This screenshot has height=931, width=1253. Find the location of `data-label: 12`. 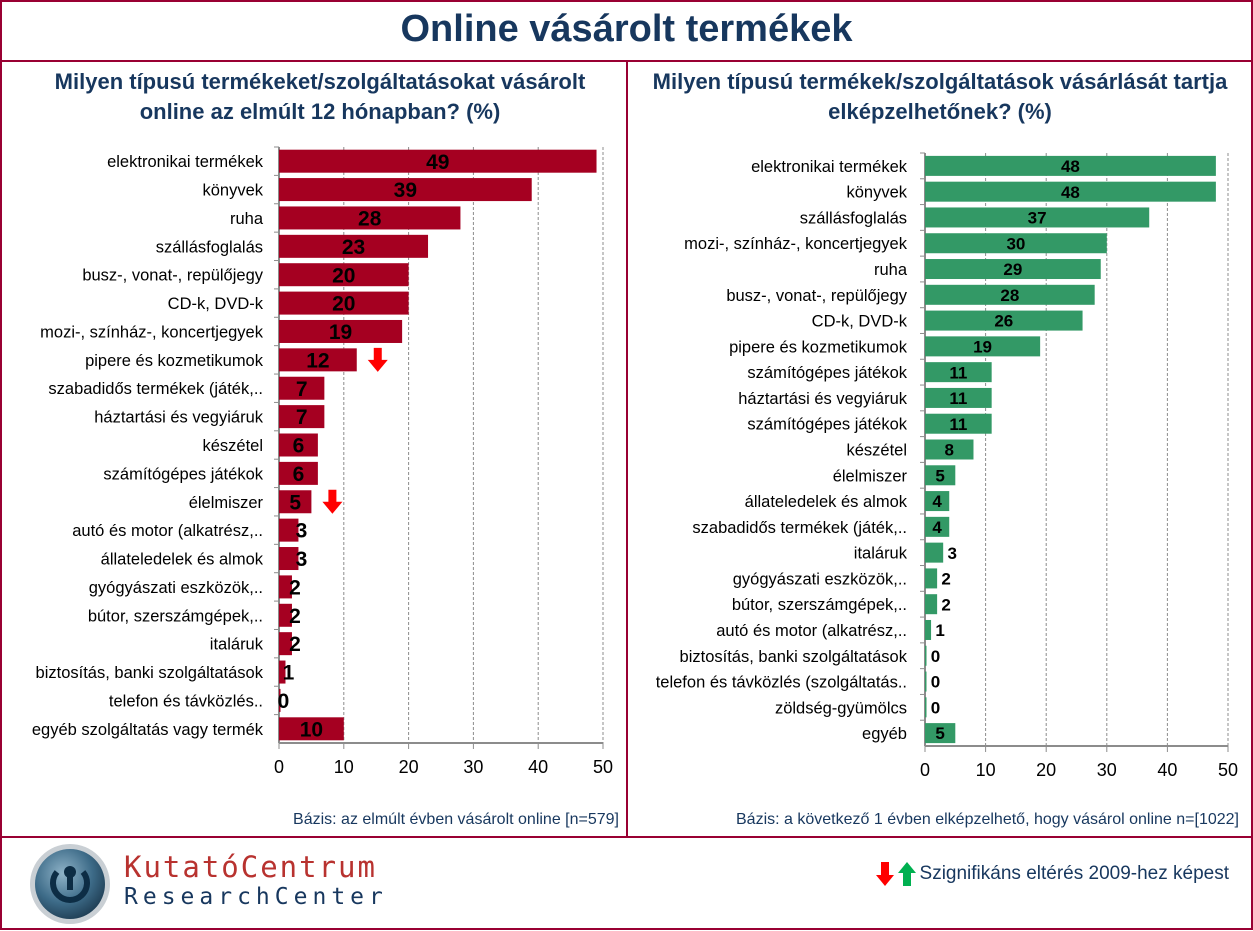

data-label: 12 is located at coordinates (317, 360).